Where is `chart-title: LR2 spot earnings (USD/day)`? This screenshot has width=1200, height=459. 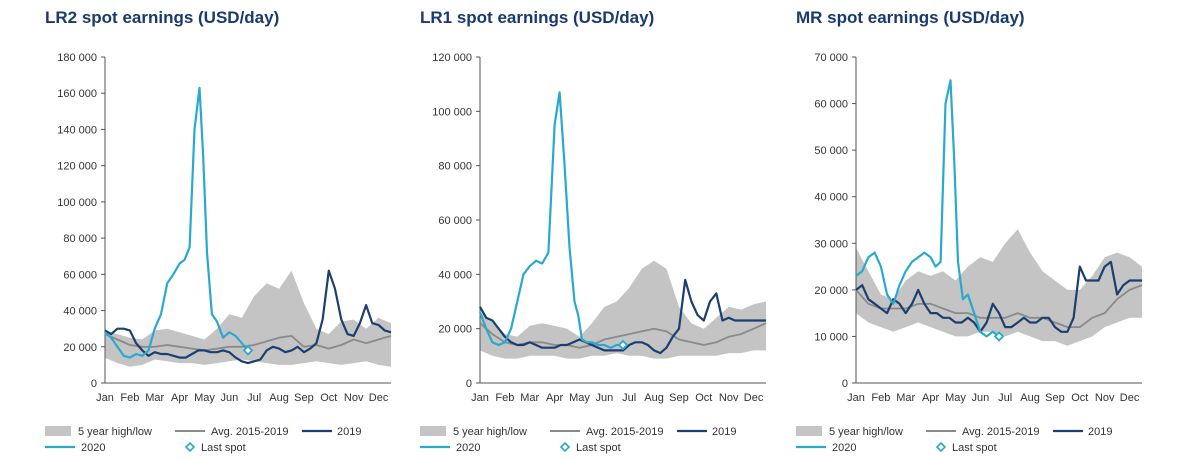
chart-title: LR2 spot earnings (USD/day) is located at coordinates (162, 17).